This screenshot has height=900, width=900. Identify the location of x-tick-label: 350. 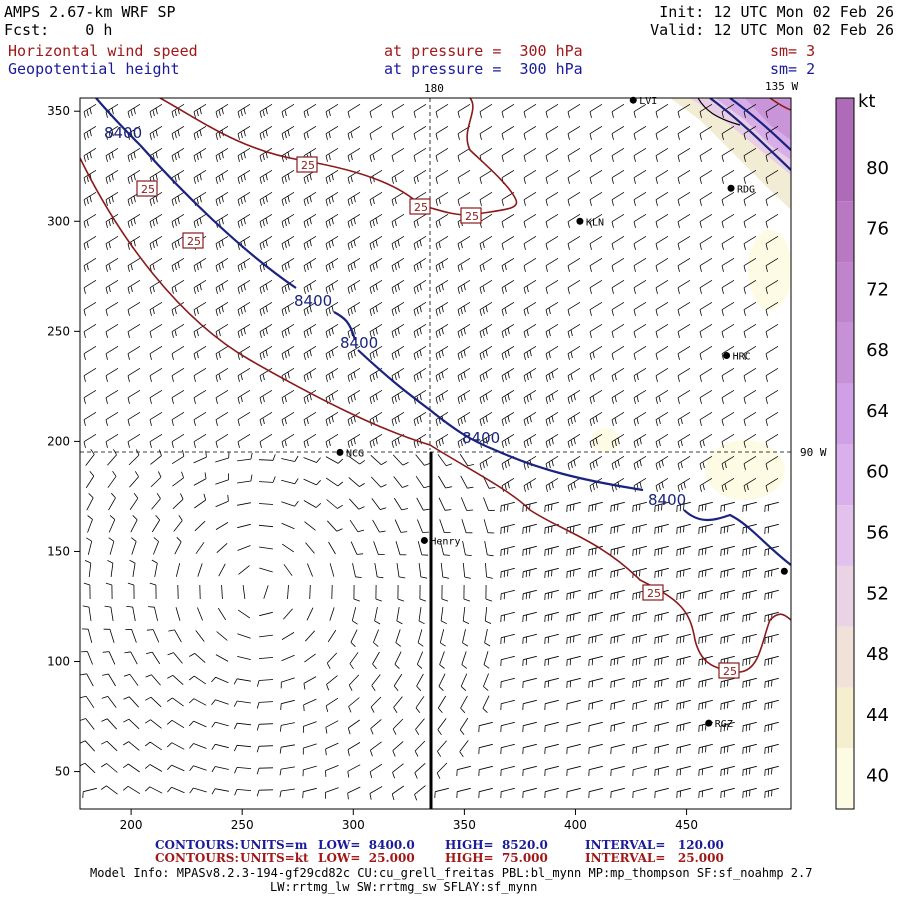
(464, 825).